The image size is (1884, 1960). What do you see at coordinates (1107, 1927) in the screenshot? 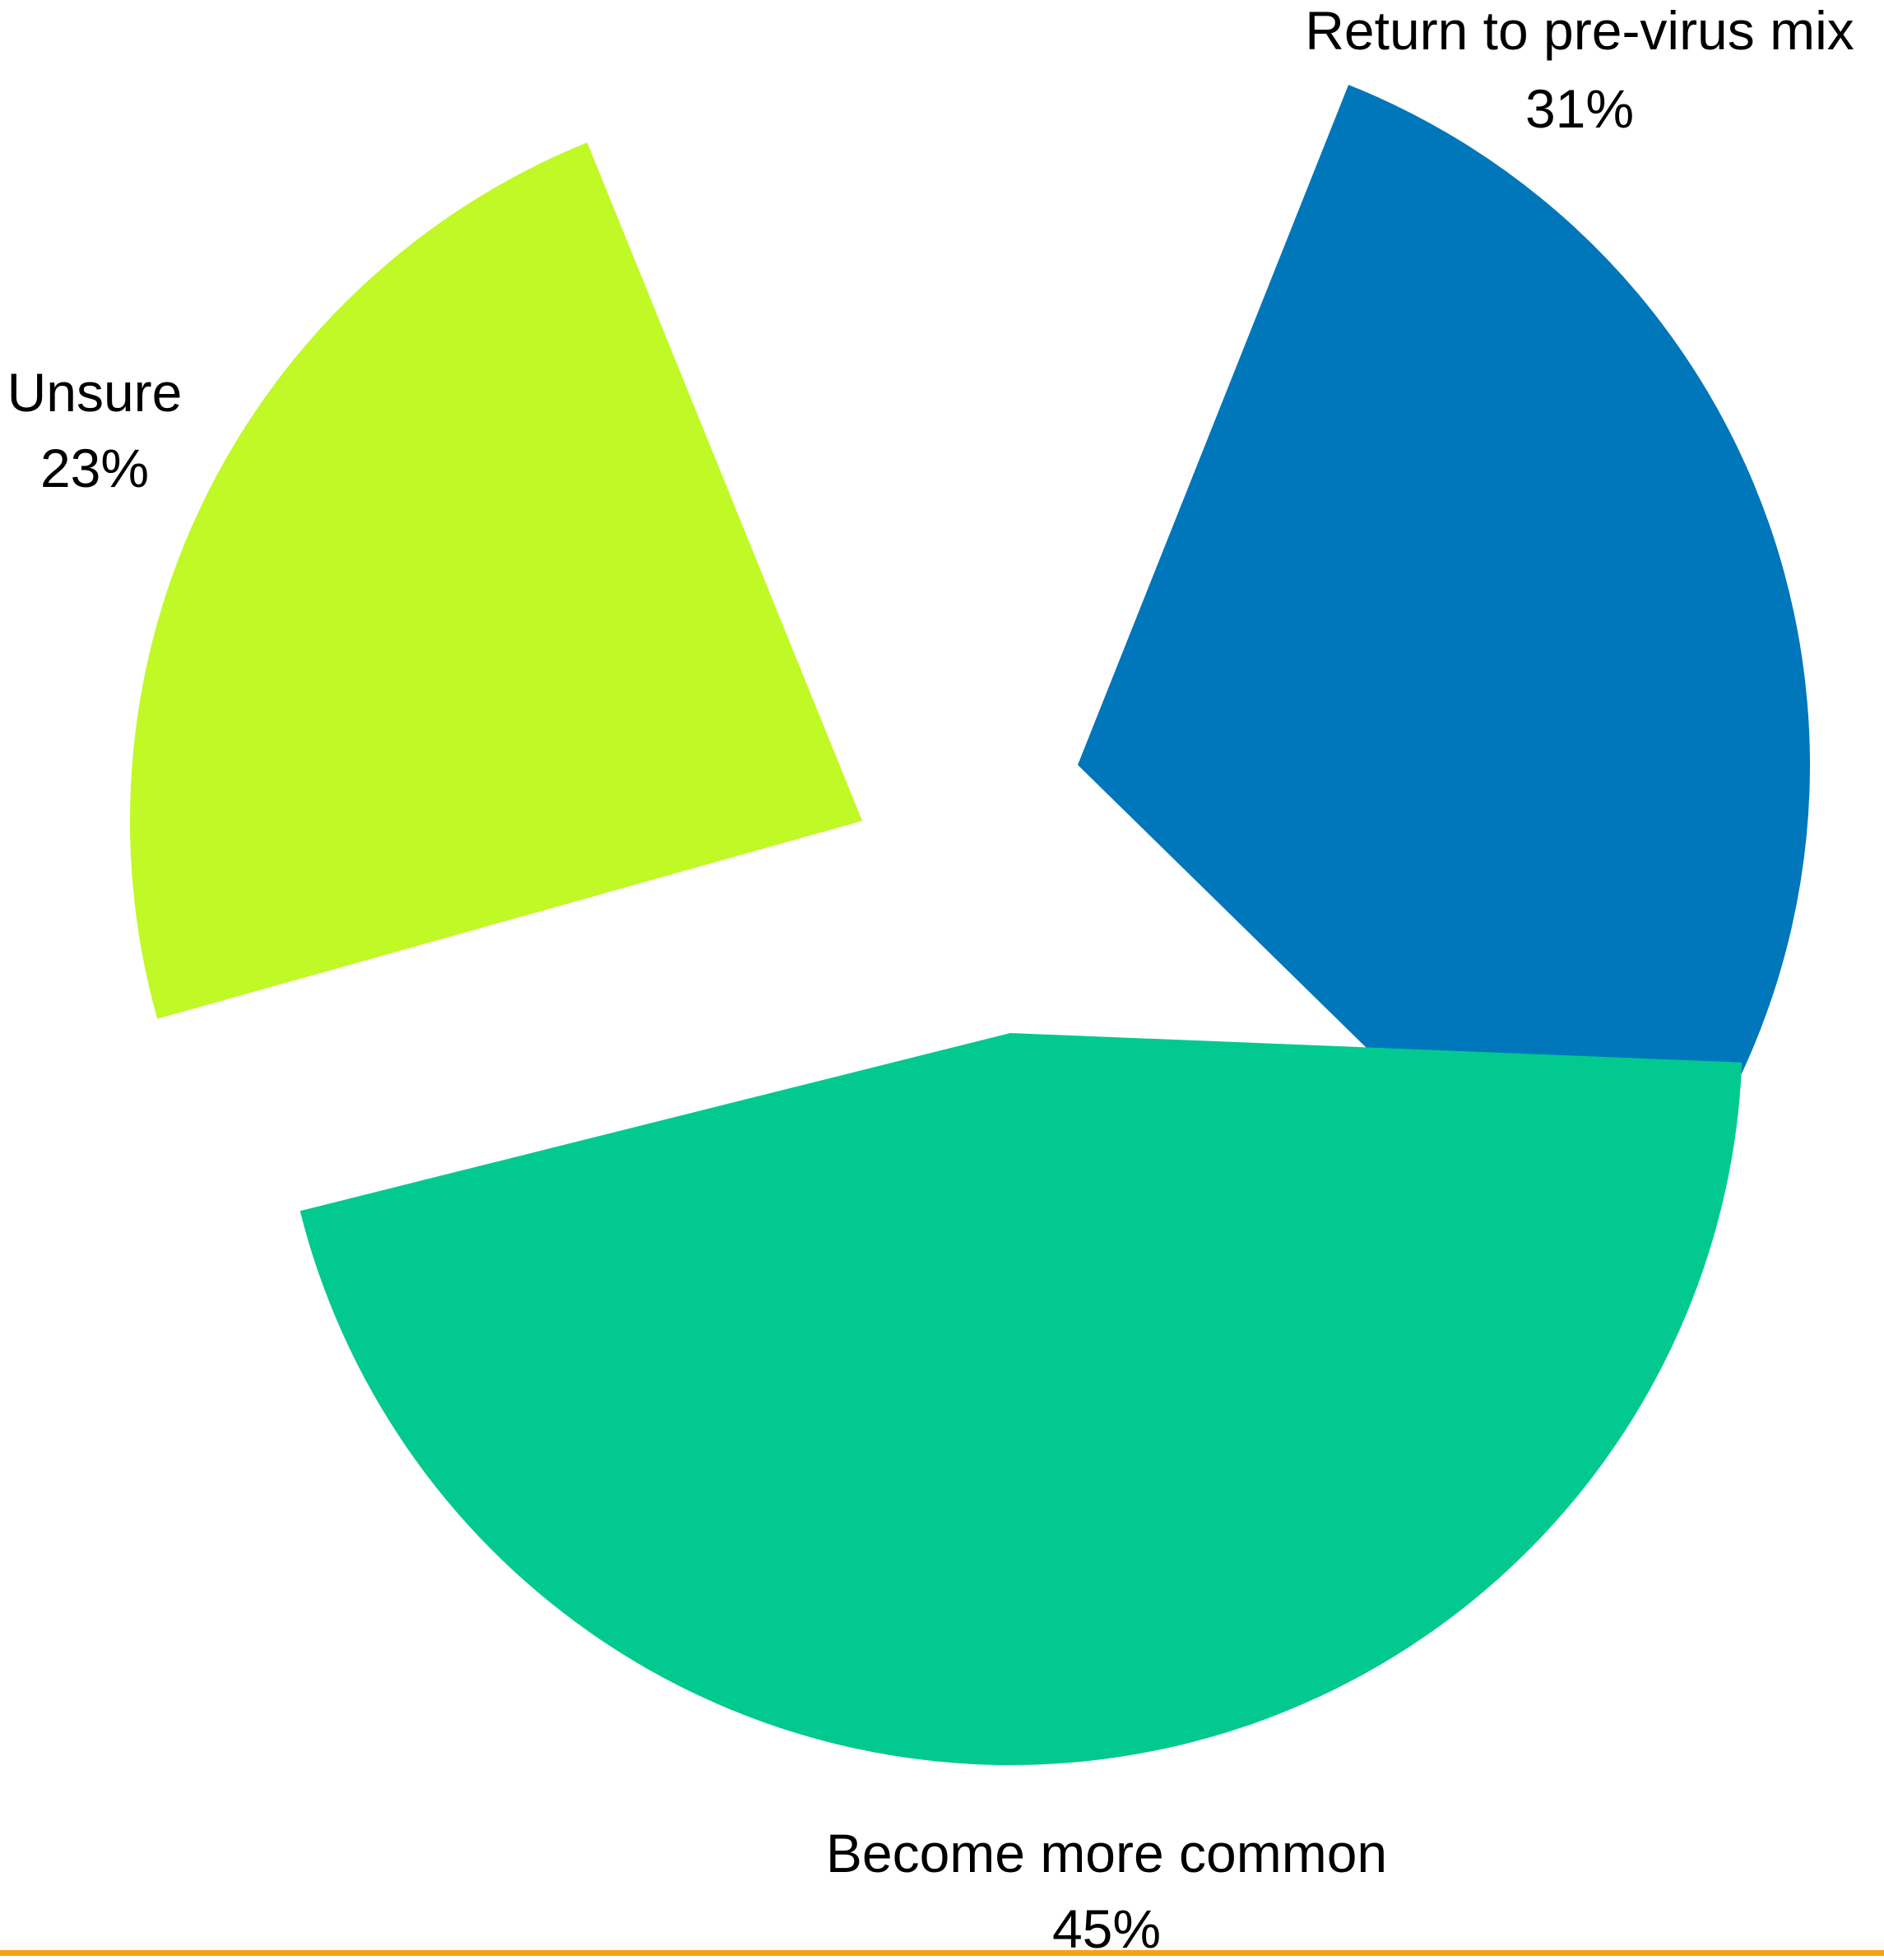
I see `slice-percent-become-more-common: 45%` at bounding box center [1107, 1927].